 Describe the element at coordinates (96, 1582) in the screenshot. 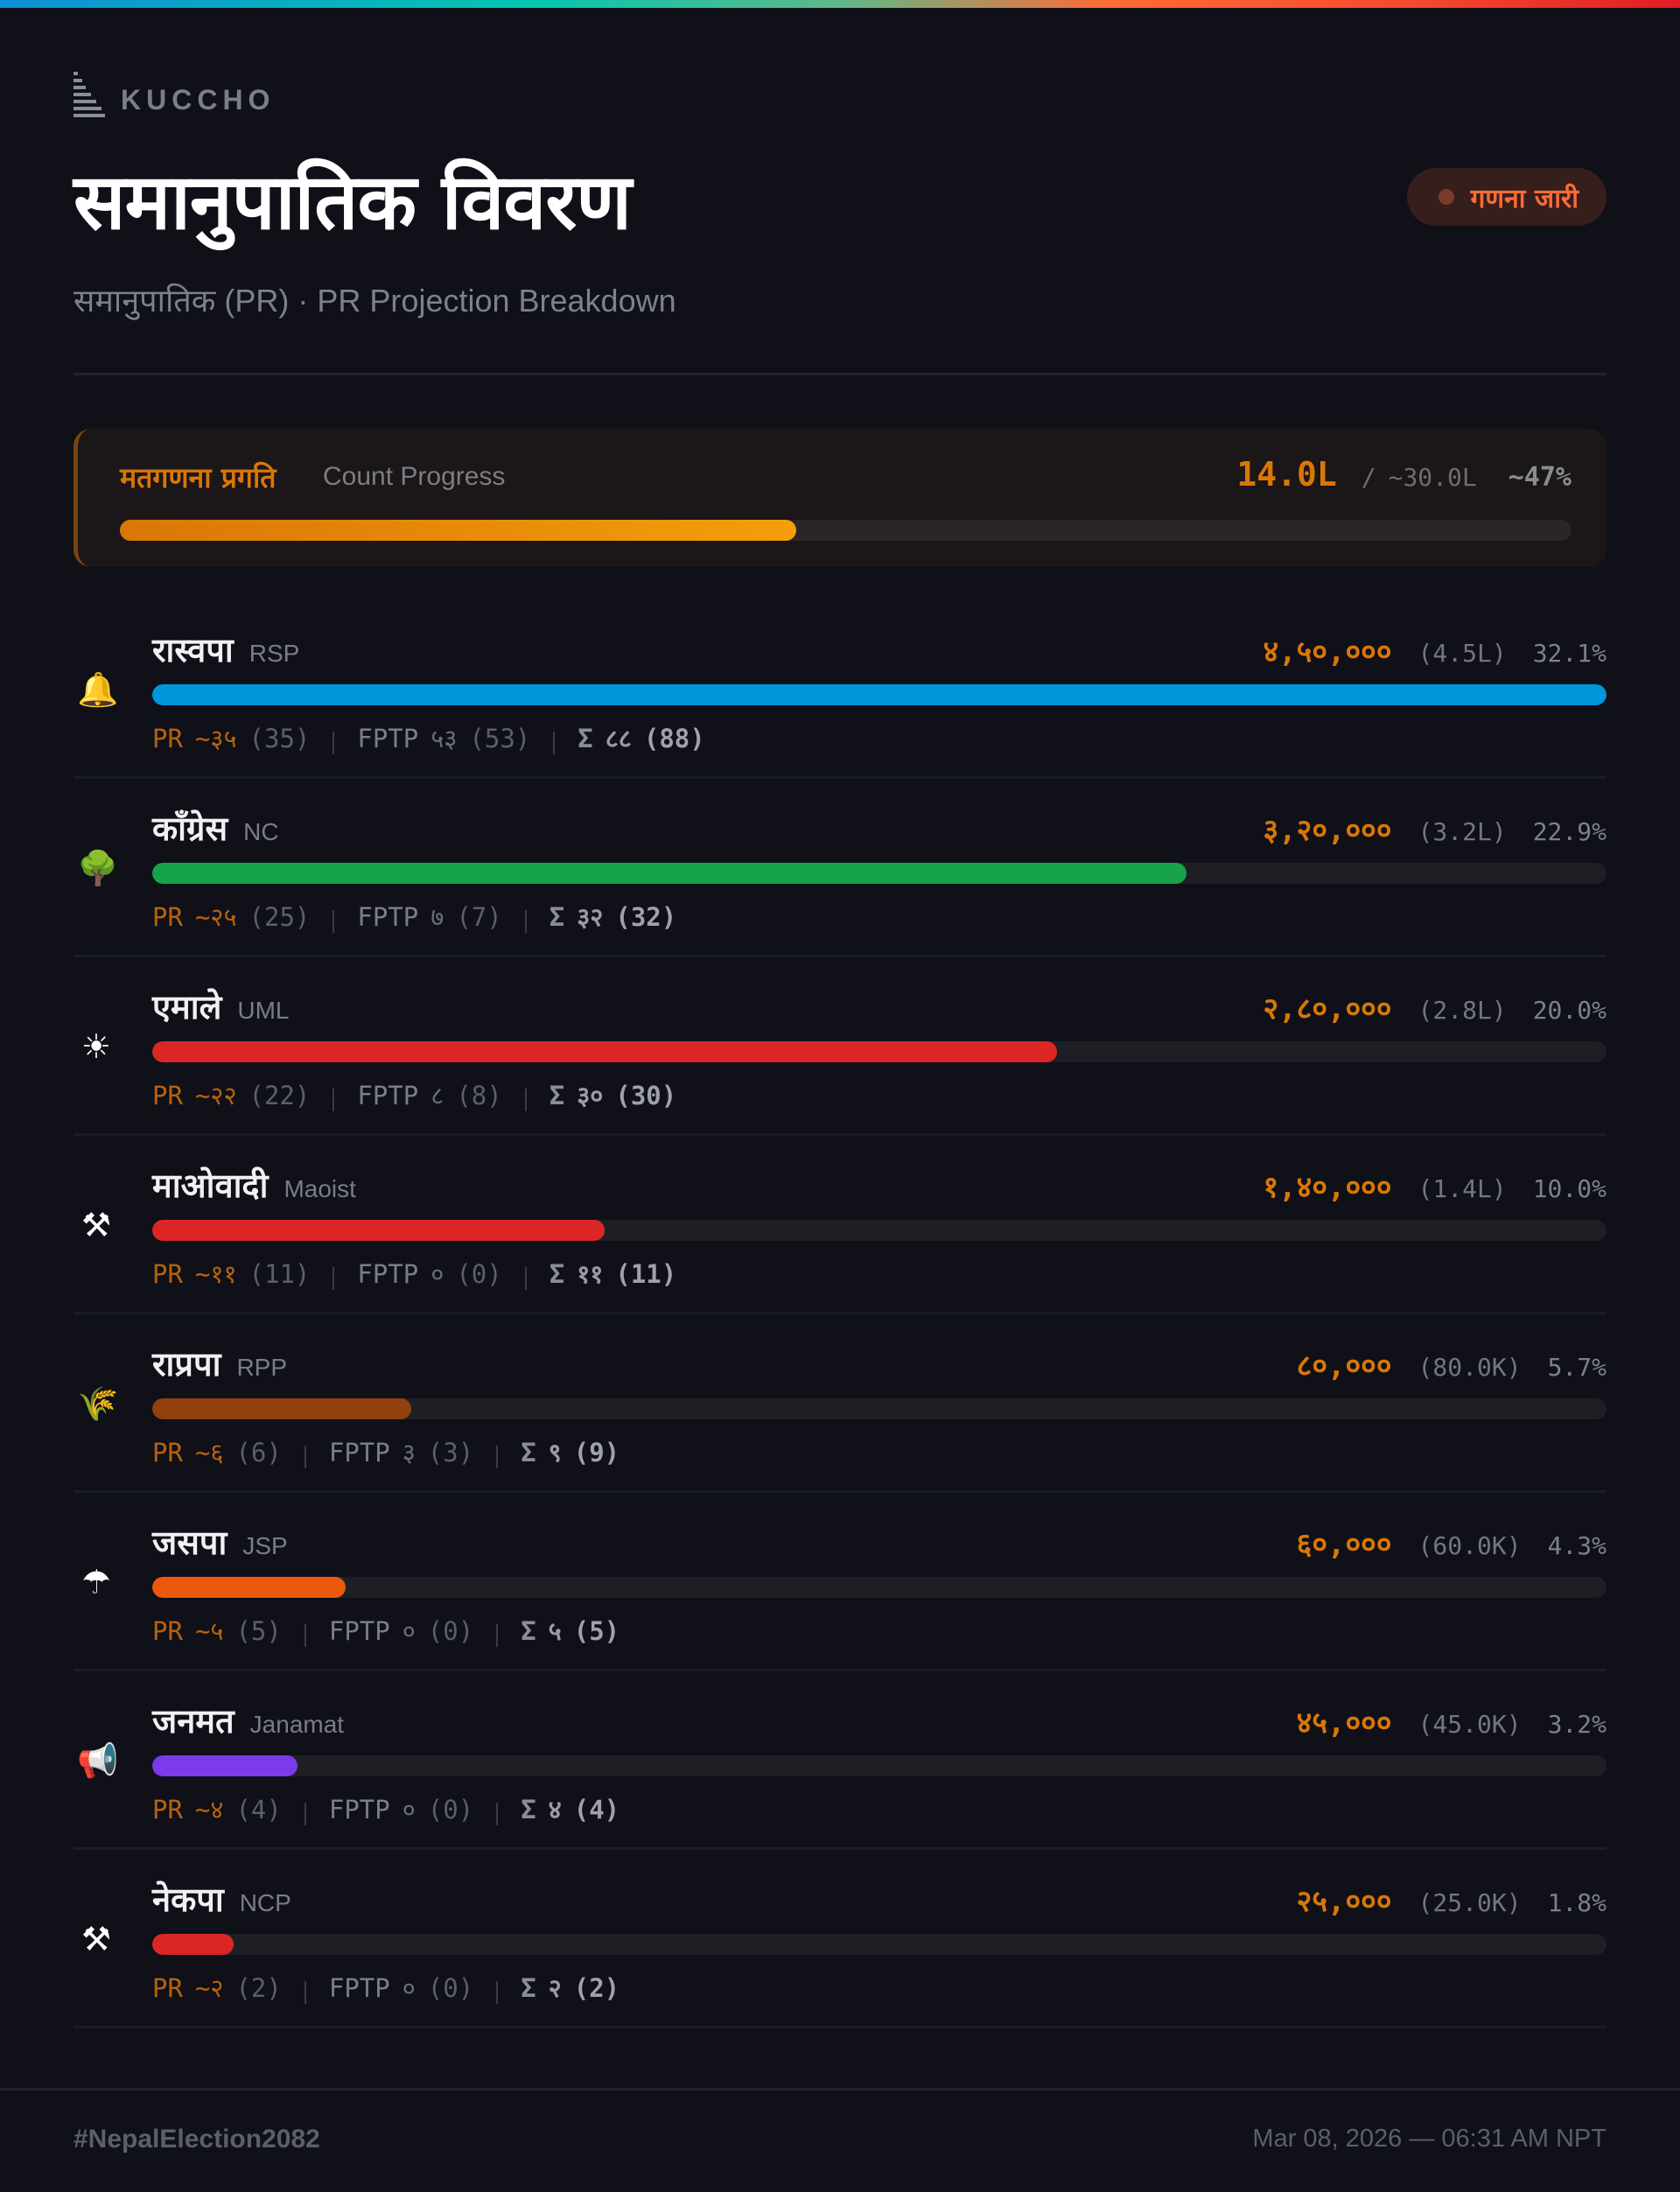

I see `umbrella-icon: ☂` at that location.